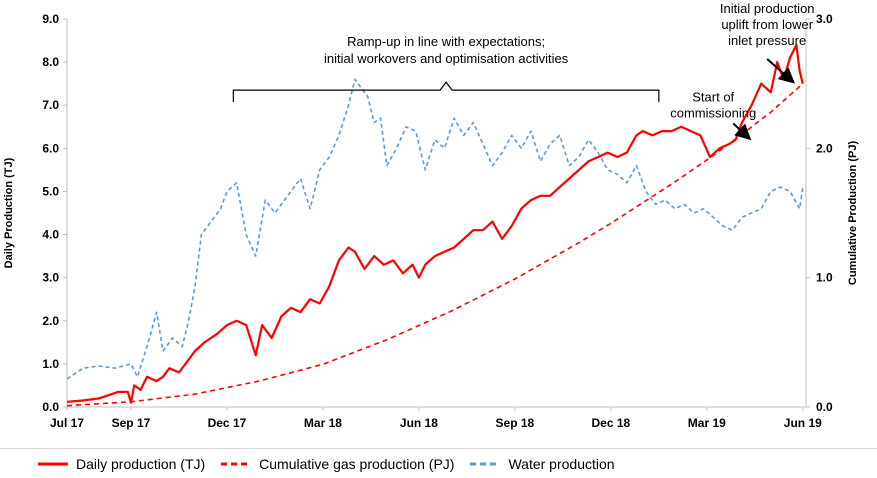  Describe the element at coordinates (742, 131) in the screenshot. I see `commissioning-arrow` at that location.